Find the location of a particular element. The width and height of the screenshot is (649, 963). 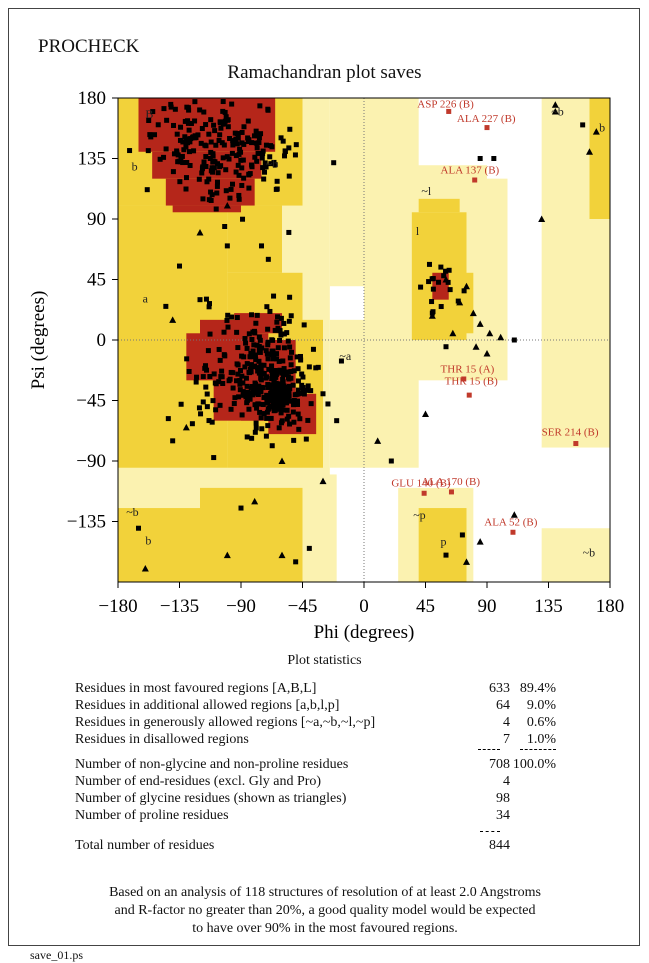

region-letter: p is located at coordinates (444, 542).